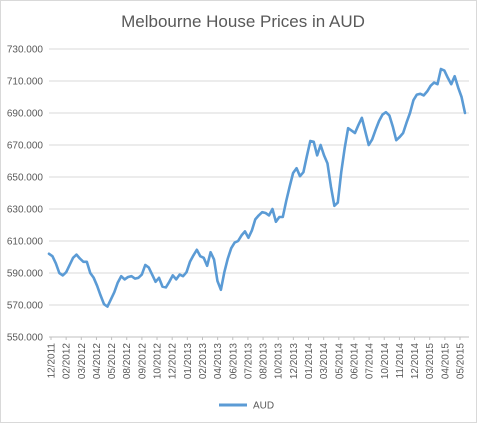 This screenshot has height=423, width=477. What do you see at coordinates (25, 114) in the screenshot?
I see `y-tick-label: 690.000` at bounding box center [25, 114].